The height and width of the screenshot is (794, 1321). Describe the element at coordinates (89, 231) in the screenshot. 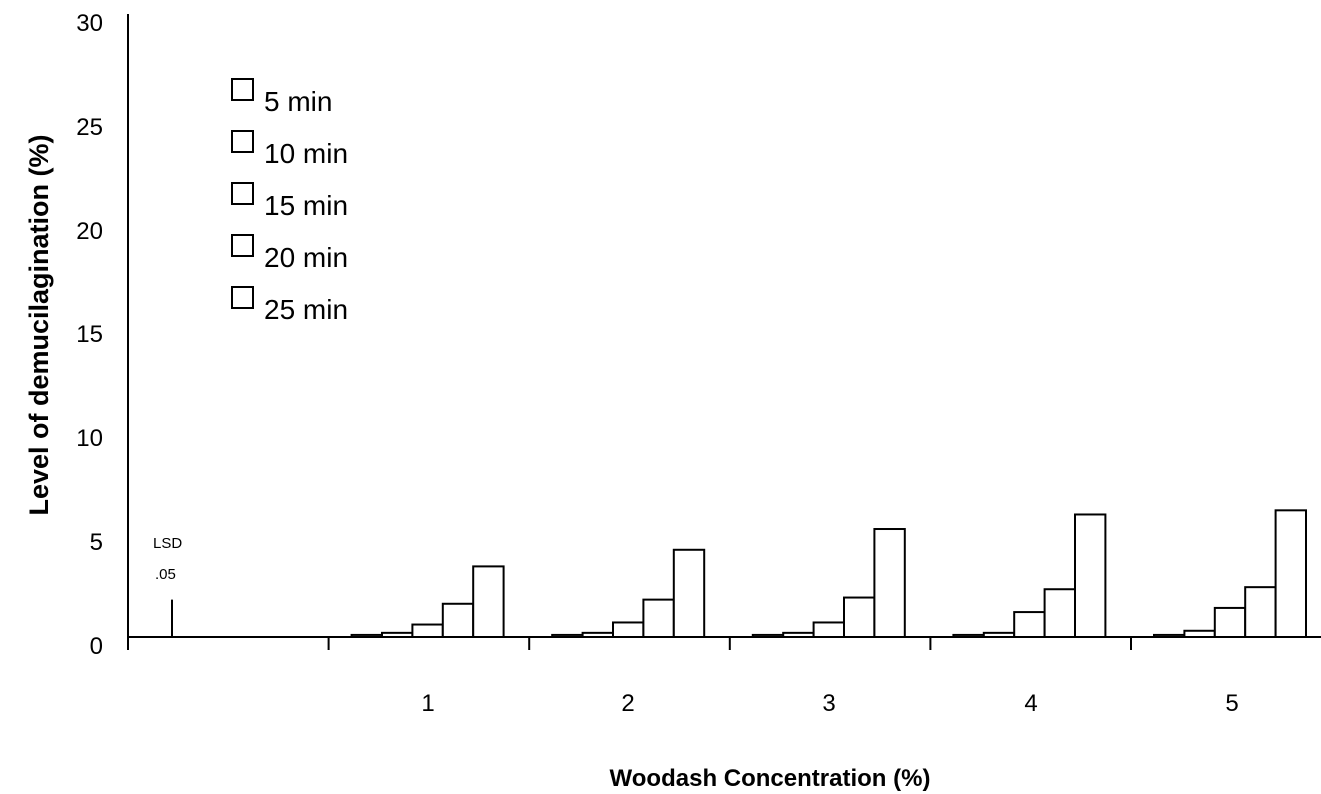

I see `y-tick-label: 20` at that location.